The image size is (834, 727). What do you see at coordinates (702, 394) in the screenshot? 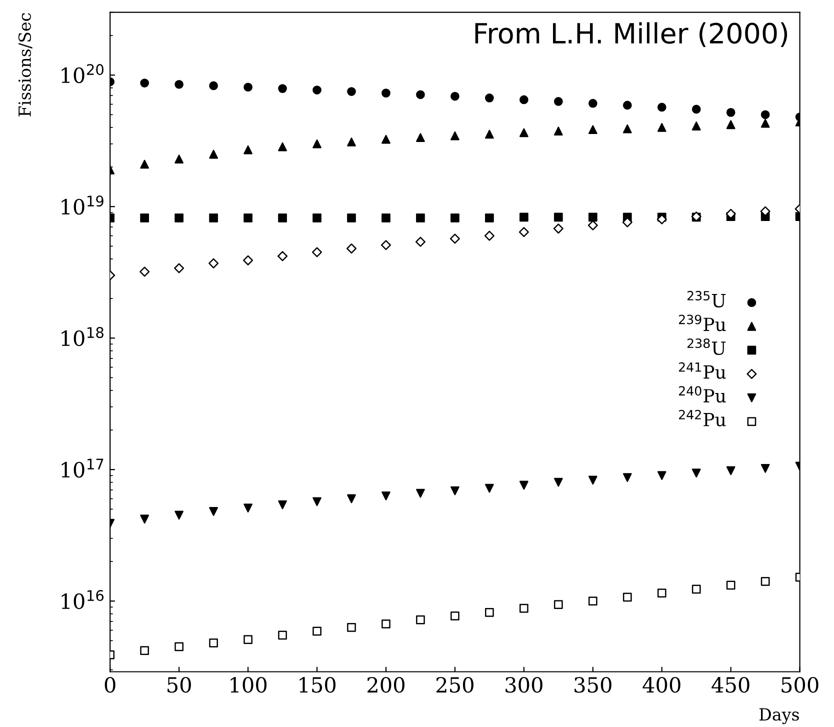
I see `legend-label: $^{240}$Pu` at bounding box center [702, 394].